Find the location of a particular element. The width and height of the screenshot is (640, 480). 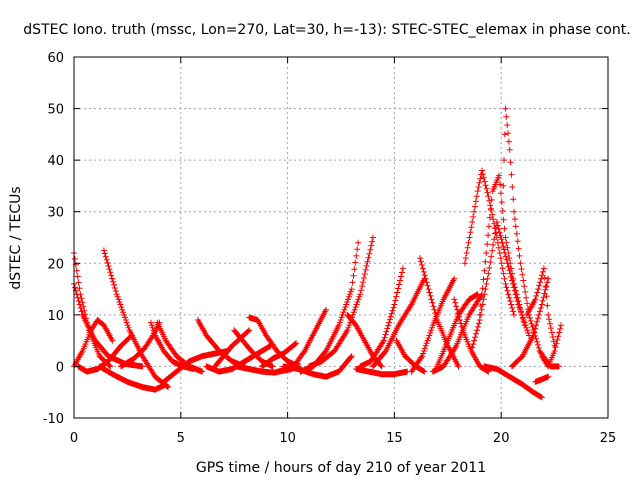

y-tick-label: 20 is located at coordinates (55, 264).